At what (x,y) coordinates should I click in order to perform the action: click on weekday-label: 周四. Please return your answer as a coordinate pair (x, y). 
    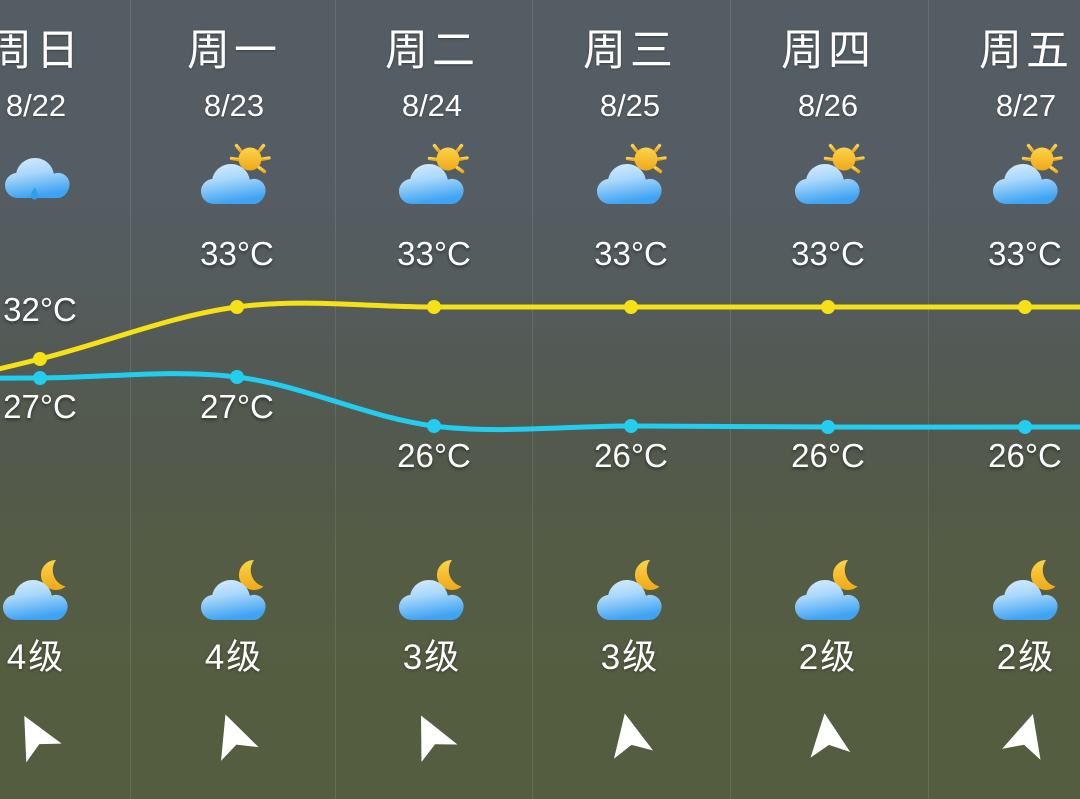
    Looking at the image, I should click on (828, 51).